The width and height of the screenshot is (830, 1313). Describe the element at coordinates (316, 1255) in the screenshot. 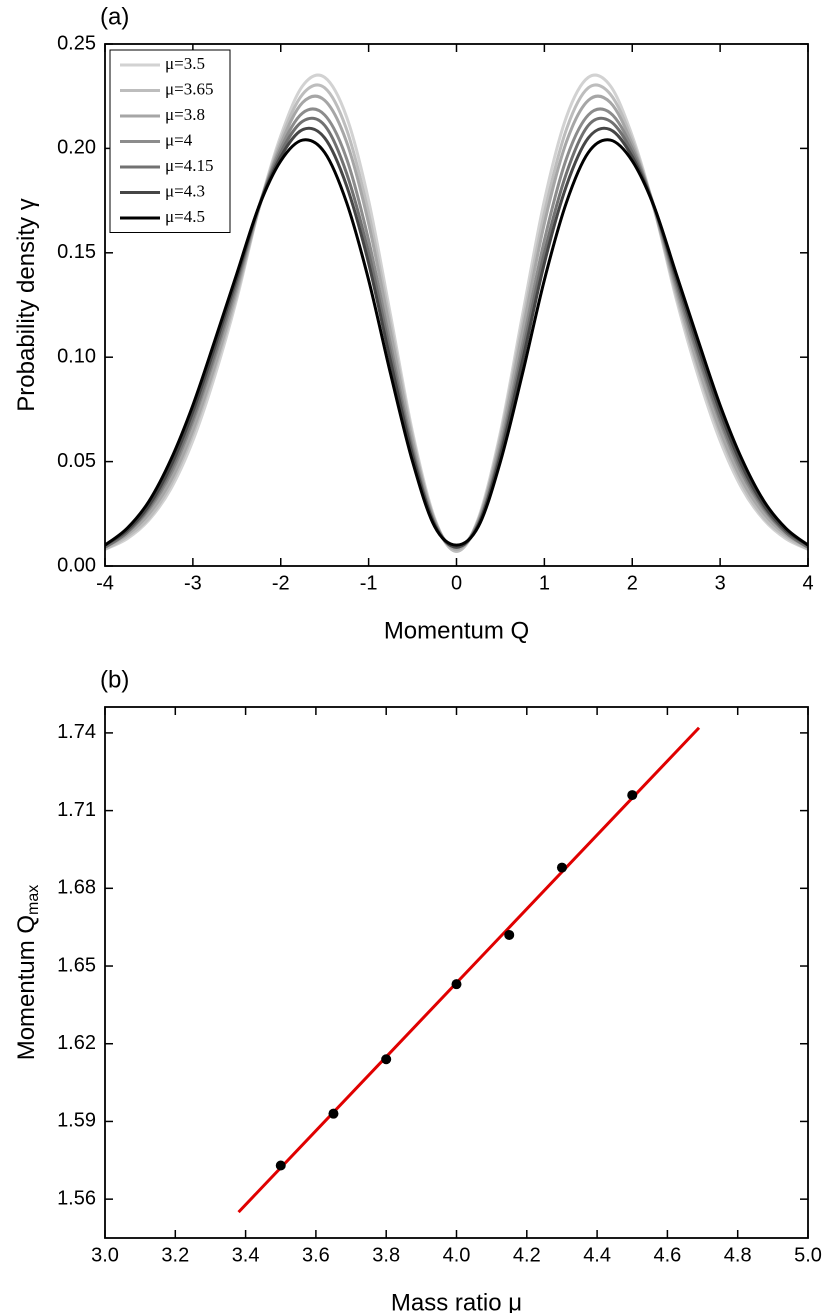

I see `x-tick-label: 3.6` at that location.